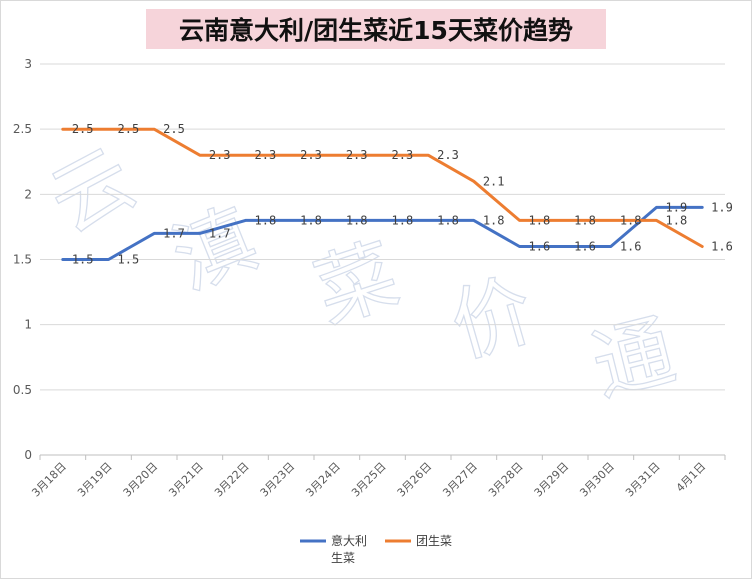  What do you see at coordinates (434, 541) in the screenshot?
I see `legend-label: 团生菜` at bounding box center [434, 541].